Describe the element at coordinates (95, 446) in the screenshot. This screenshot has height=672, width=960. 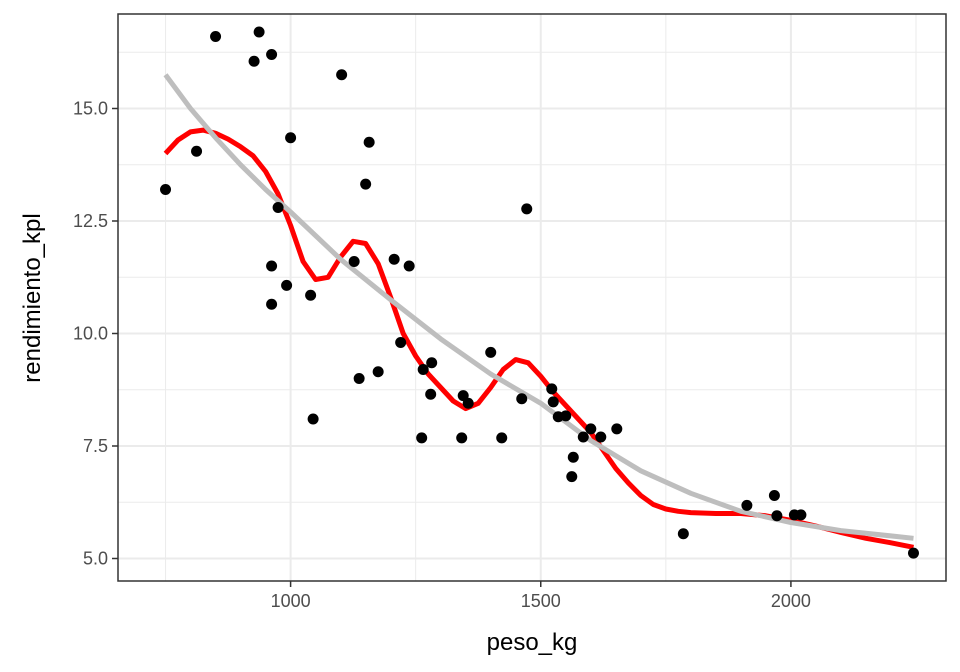
I see `y-tick-label: 7.5` at that location.